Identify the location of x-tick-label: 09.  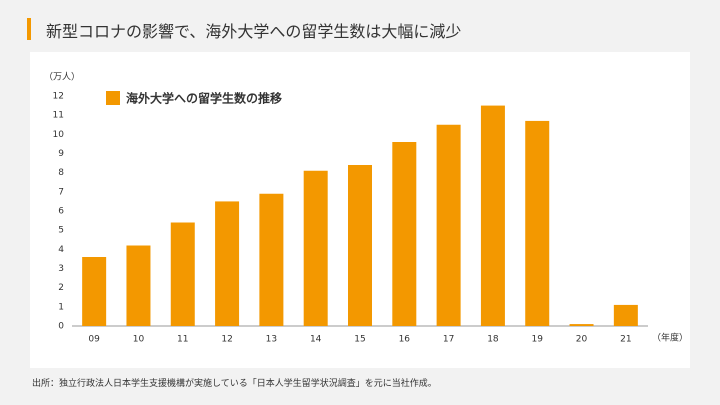
(94, 340).